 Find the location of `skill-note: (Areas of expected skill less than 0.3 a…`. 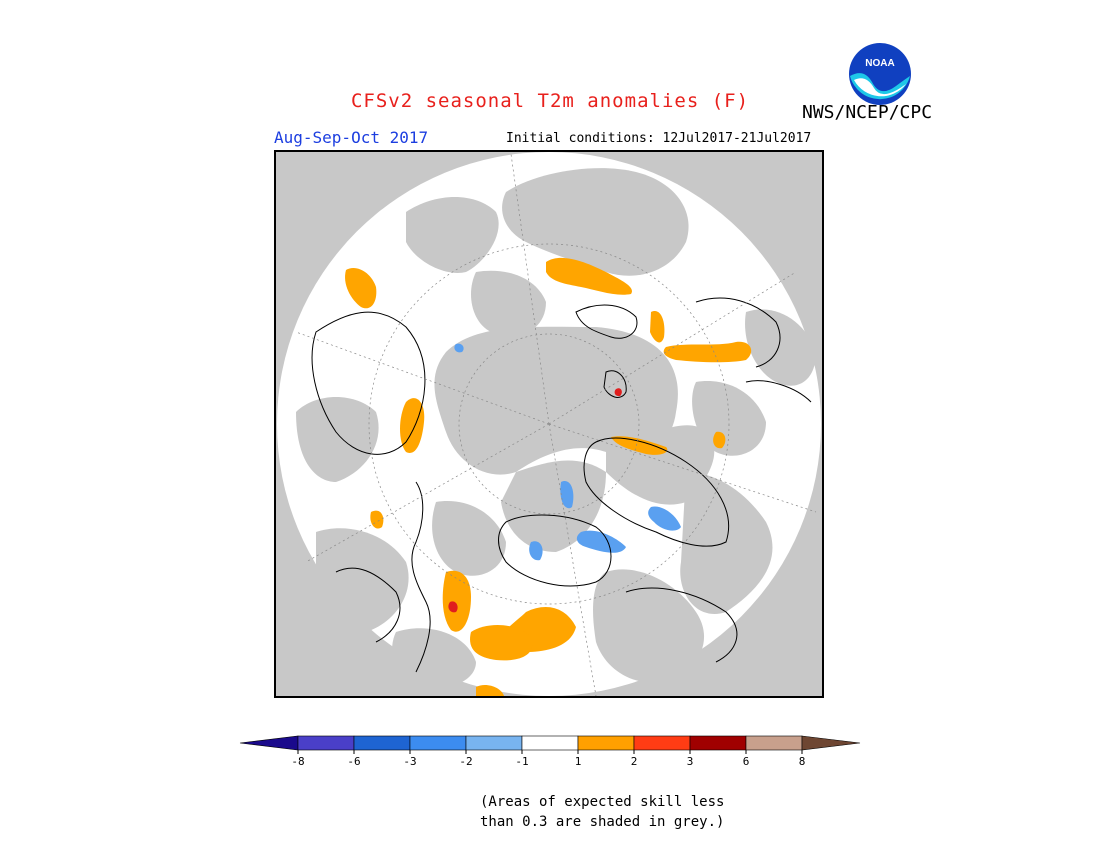

skill-note: (Areas of expected skill less than 0.3 a… is located at coordinates (602, 812).